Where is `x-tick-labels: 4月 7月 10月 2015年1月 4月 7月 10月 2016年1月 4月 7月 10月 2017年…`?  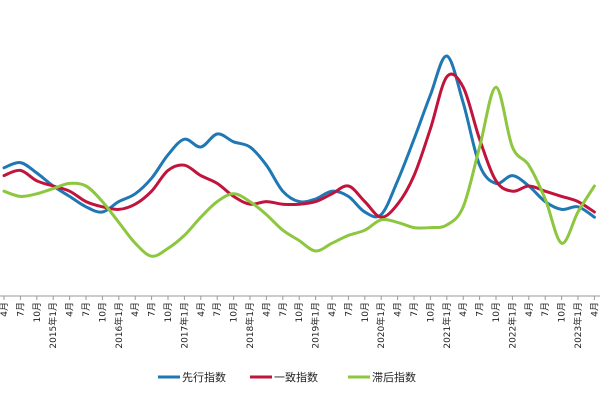
x-tick-labels: 4月 7月 10月 2015年1月 4月 7月 10月 2016年1月 4月 7月 10月 2017年… is located at coordinates (300, 325).